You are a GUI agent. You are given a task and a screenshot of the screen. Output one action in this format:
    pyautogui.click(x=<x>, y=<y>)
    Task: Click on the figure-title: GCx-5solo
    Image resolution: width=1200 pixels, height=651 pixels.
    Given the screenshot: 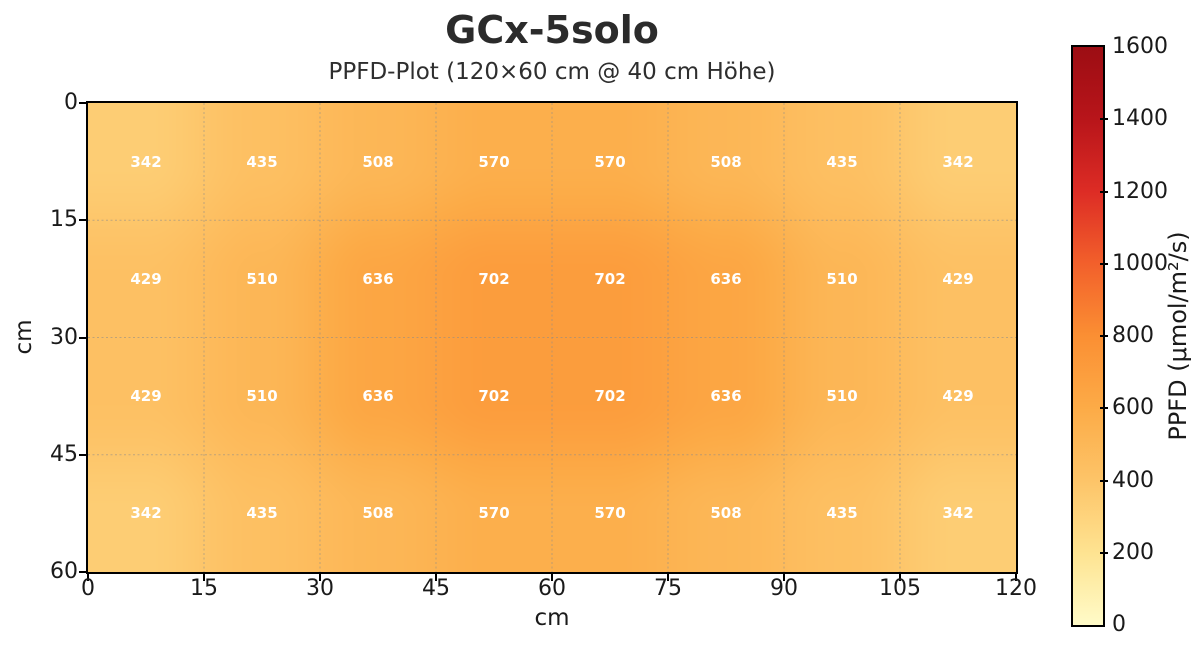 What is the action you would take?
    pyautogui.click(x=552, y=30)
    